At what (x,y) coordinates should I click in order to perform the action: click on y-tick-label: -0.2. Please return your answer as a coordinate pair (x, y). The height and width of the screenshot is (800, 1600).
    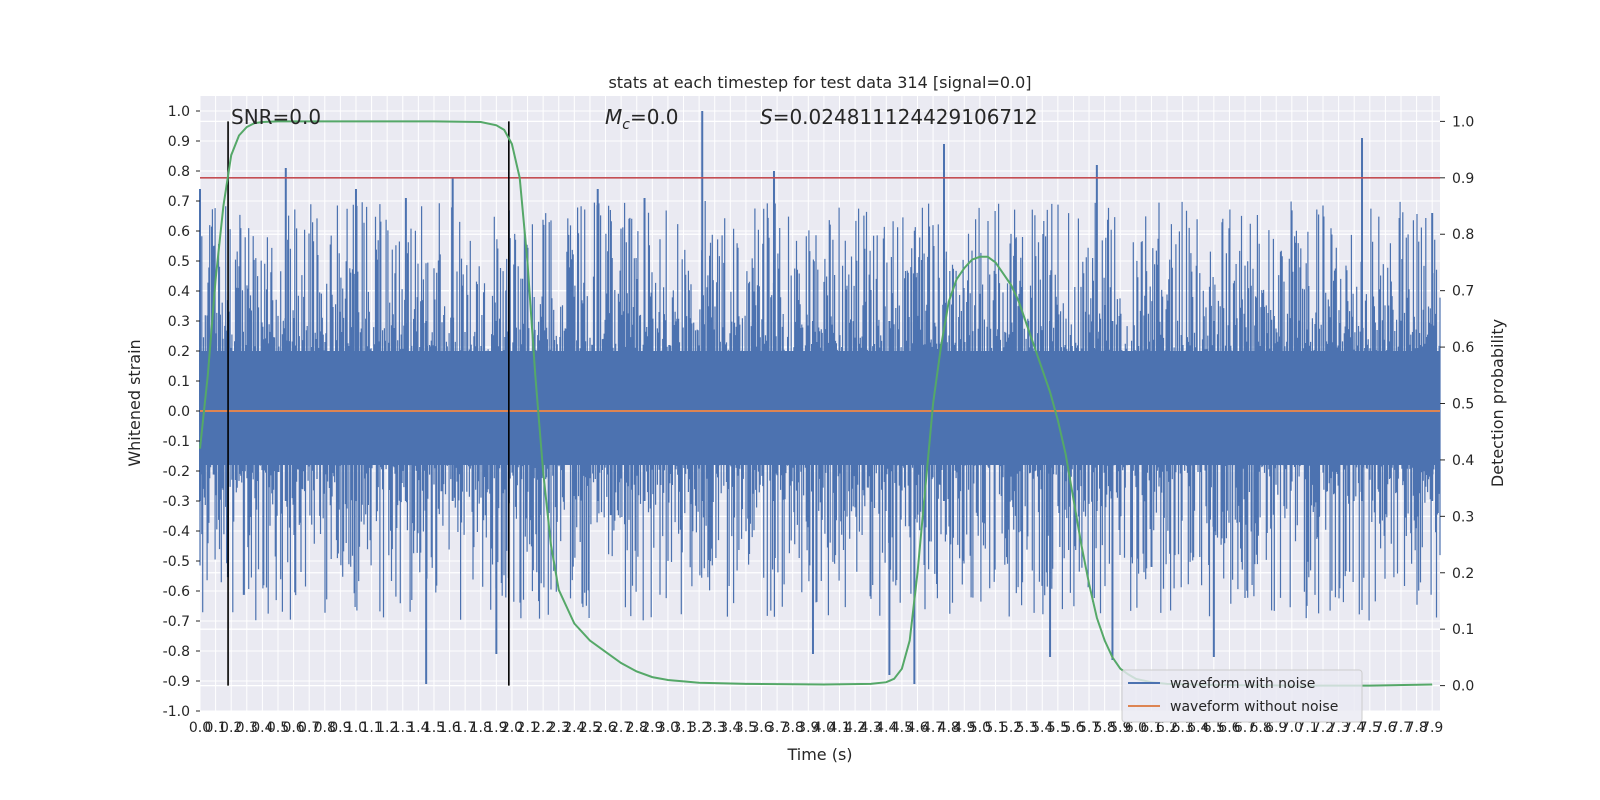
    Looking at the image, I should click on (176, 472).